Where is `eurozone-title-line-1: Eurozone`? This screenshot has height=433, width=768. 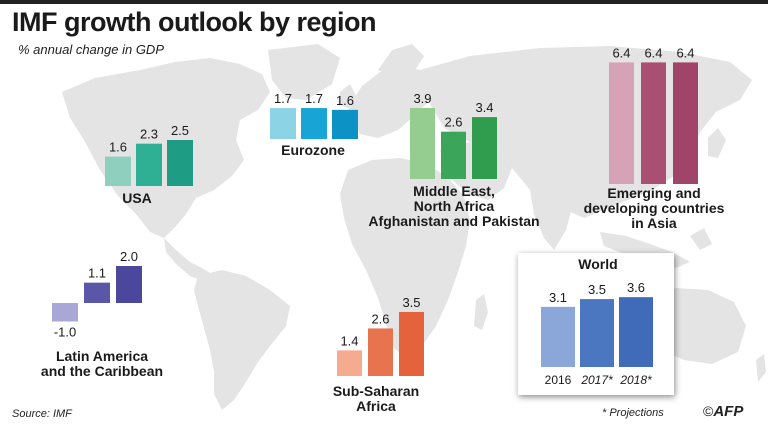 eurozone-title-line-1: Eurozone is located at coordinates (313, 150).